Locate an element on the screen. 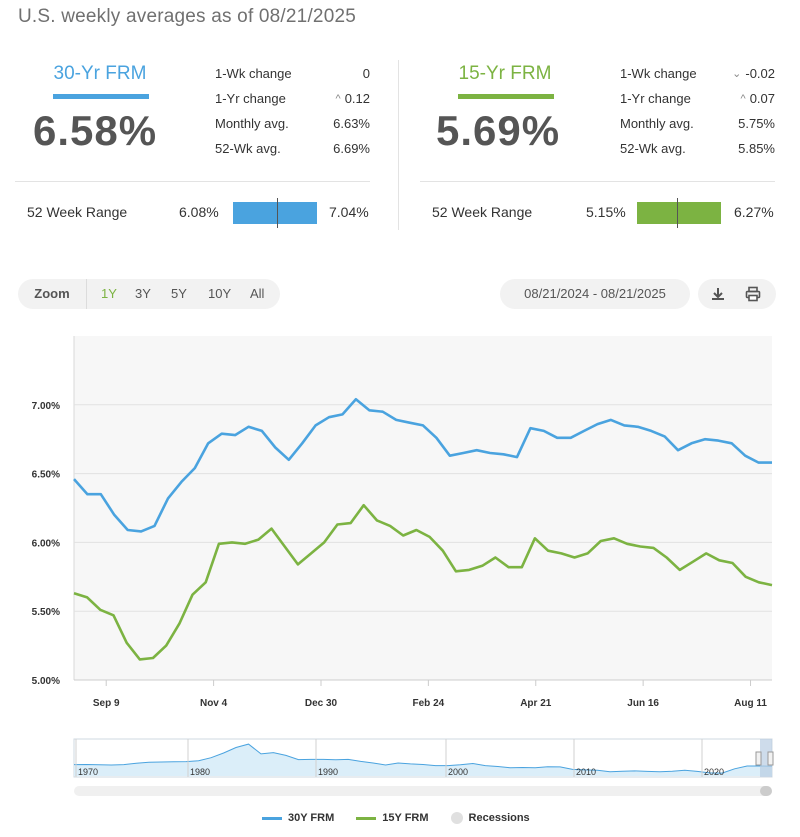 The height and width of the screenshot is (837, 800). range-bar-15yr is located at coordinates (679, 213).